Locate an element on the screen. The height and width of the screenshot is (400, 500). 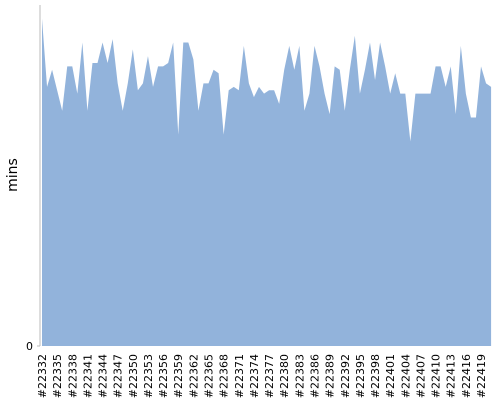
x-tick-label: #22350 is located at coordinates (133, 376).